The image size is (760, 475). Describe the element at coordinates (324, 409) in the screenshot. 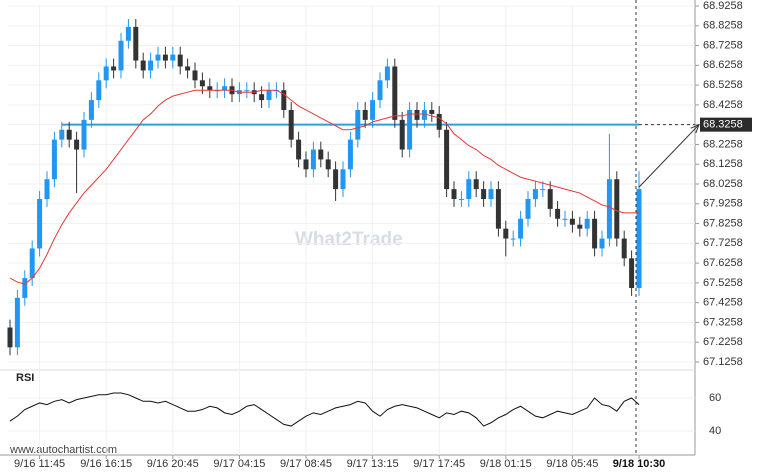

I see `rsi-line` at that location.